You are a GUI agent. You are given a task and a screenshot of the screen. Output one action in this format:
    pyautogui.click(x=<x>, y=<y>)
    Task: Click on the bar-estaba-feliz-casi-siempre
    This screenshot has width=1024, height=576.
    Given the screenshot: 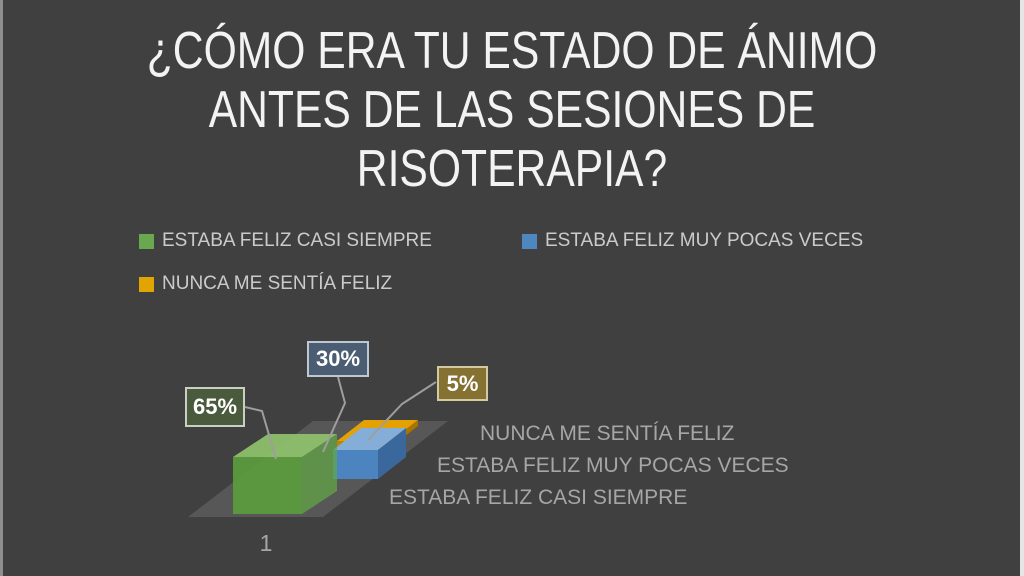 What is the action you would take?
    pyautogui.click(x=285, y=474)
    